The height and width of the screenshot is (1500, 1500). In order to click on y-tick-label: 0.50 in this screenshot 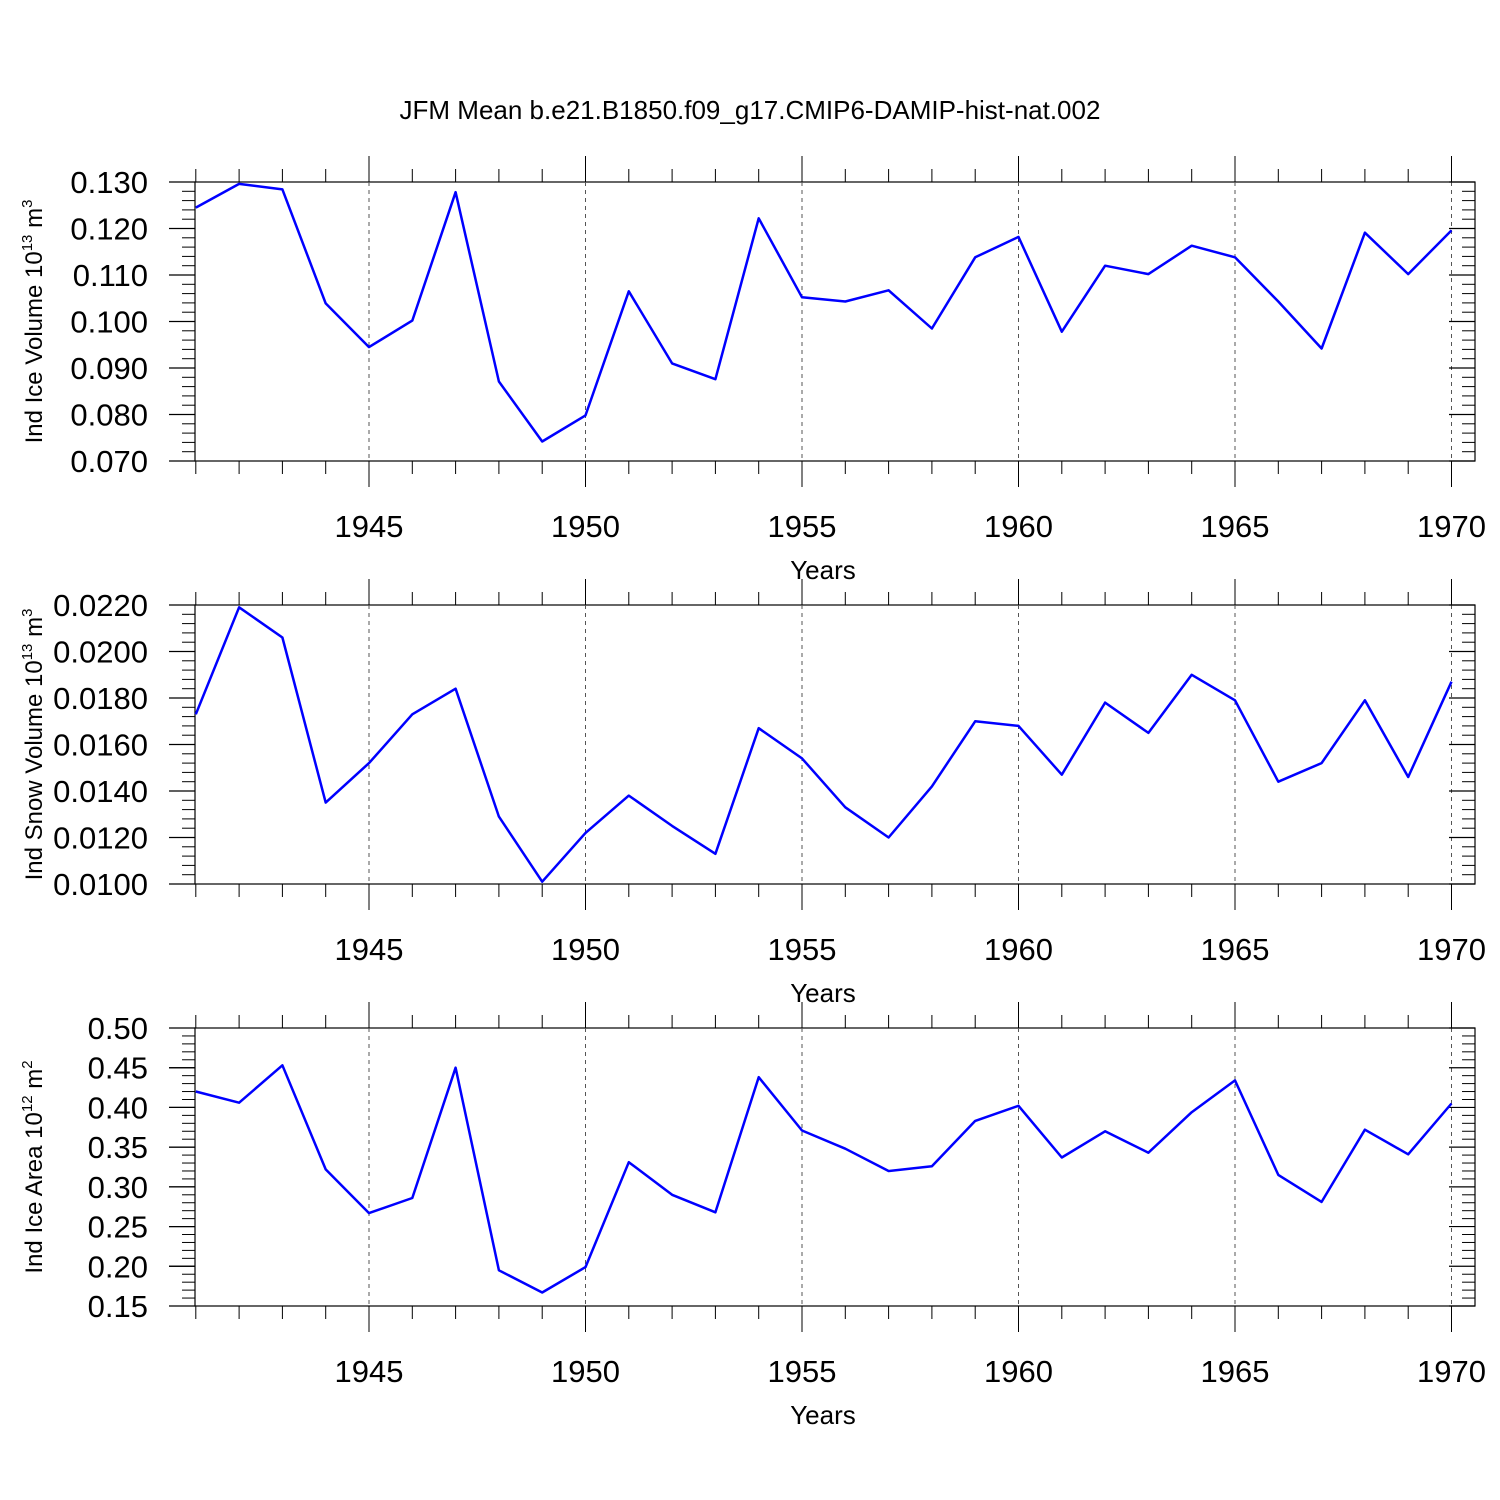, I will do `click(118, 1028)`.